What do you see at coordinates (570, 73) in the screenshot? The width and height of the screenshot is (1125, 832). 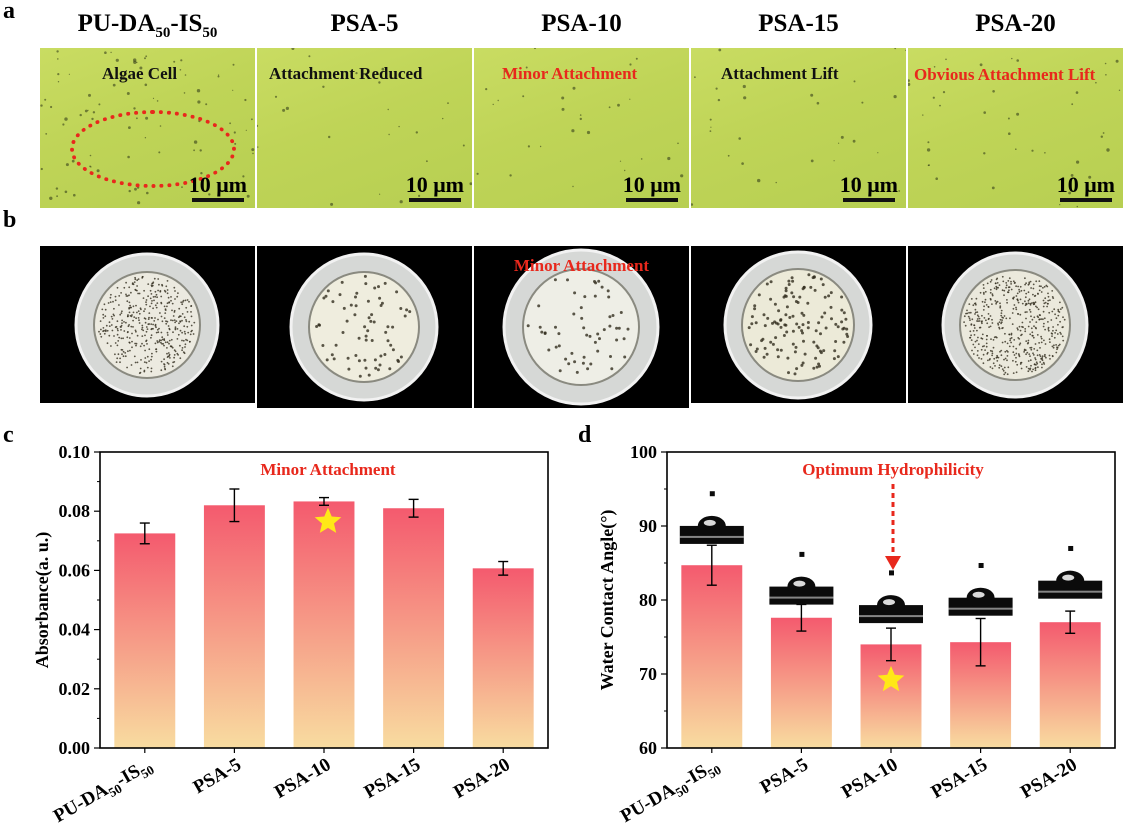 I see `micrograph-note: Minor Attachment` at bounding box center [570, 73].